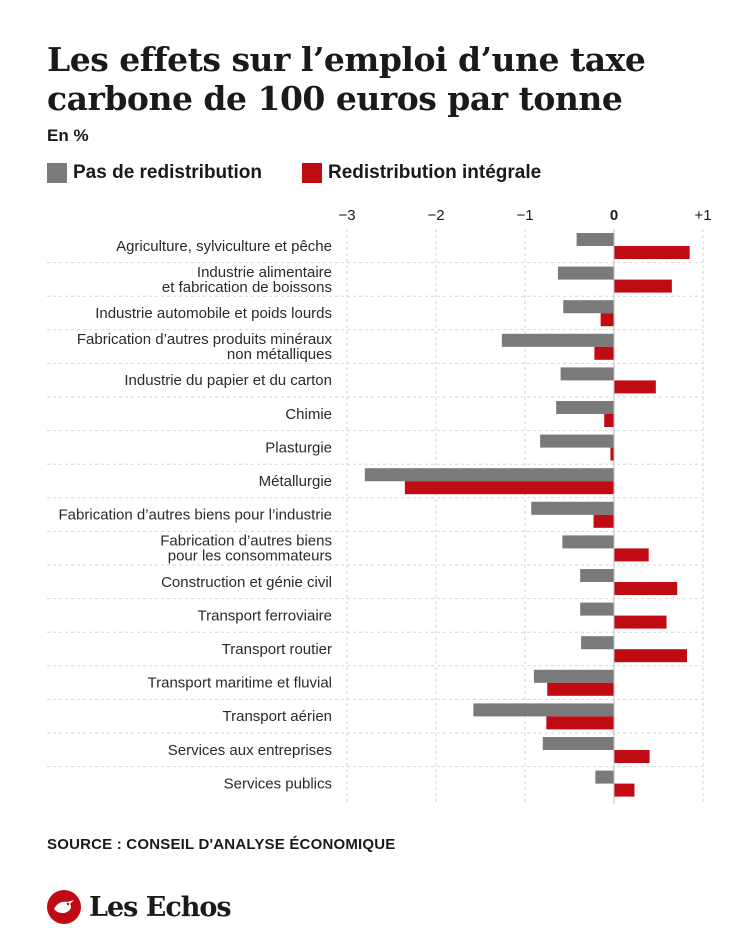  I want to click on title-line-1: Les effets sur l’emploi d’une taxe, so click(346, 59).